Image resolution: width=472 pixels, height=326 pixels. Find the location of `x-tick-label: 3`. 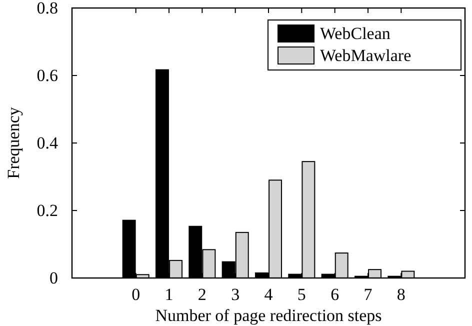

x-tick-label: 3 is located at coordinates (235, 294).